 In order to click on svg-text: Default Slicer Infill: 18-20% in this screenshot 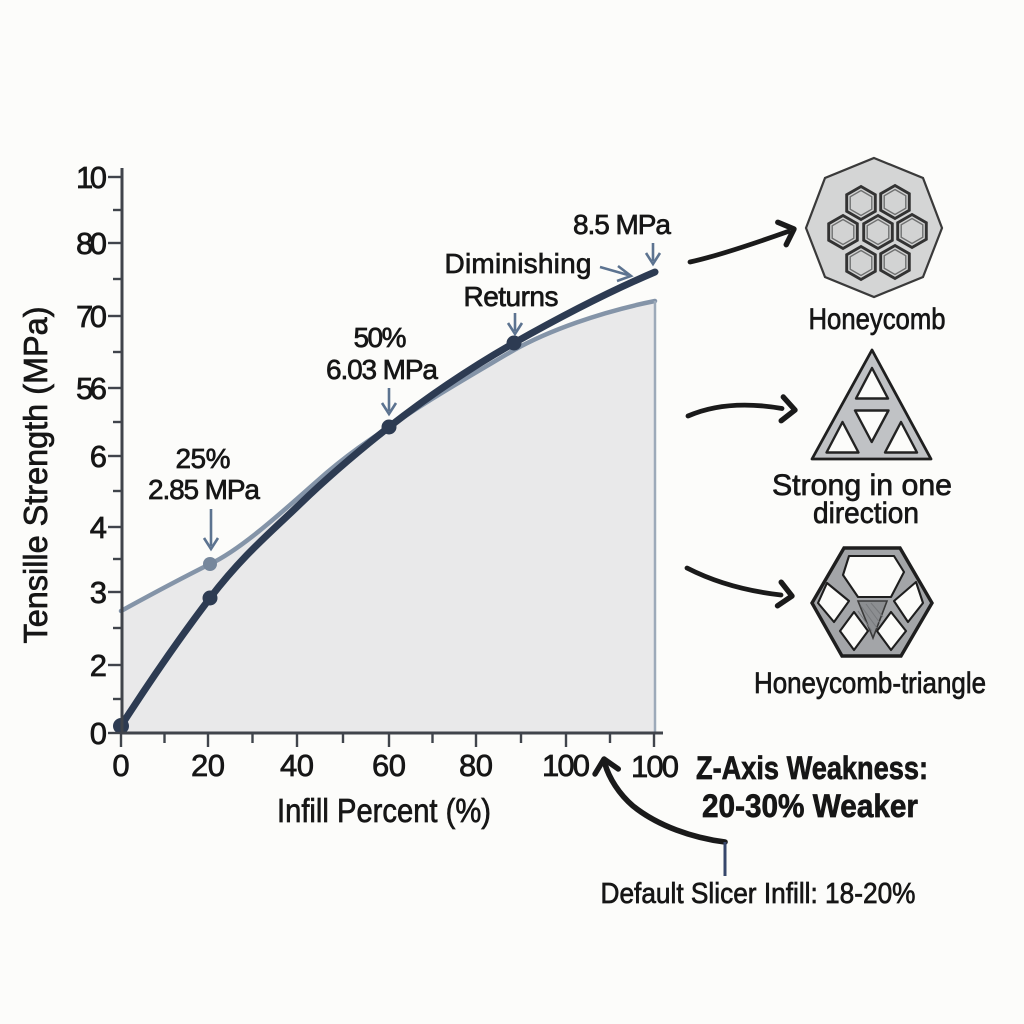, I will do `click(758, 894)`.